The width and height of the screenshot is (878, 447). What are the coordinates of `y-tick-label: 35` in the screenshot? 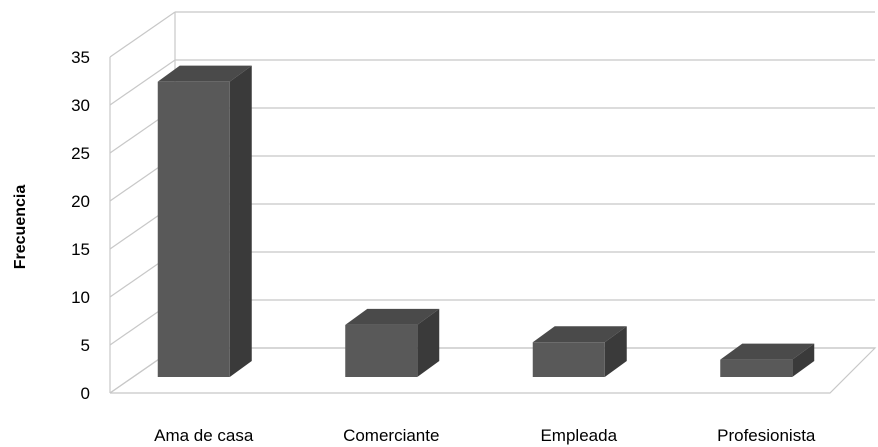 It's located at (80, 57).